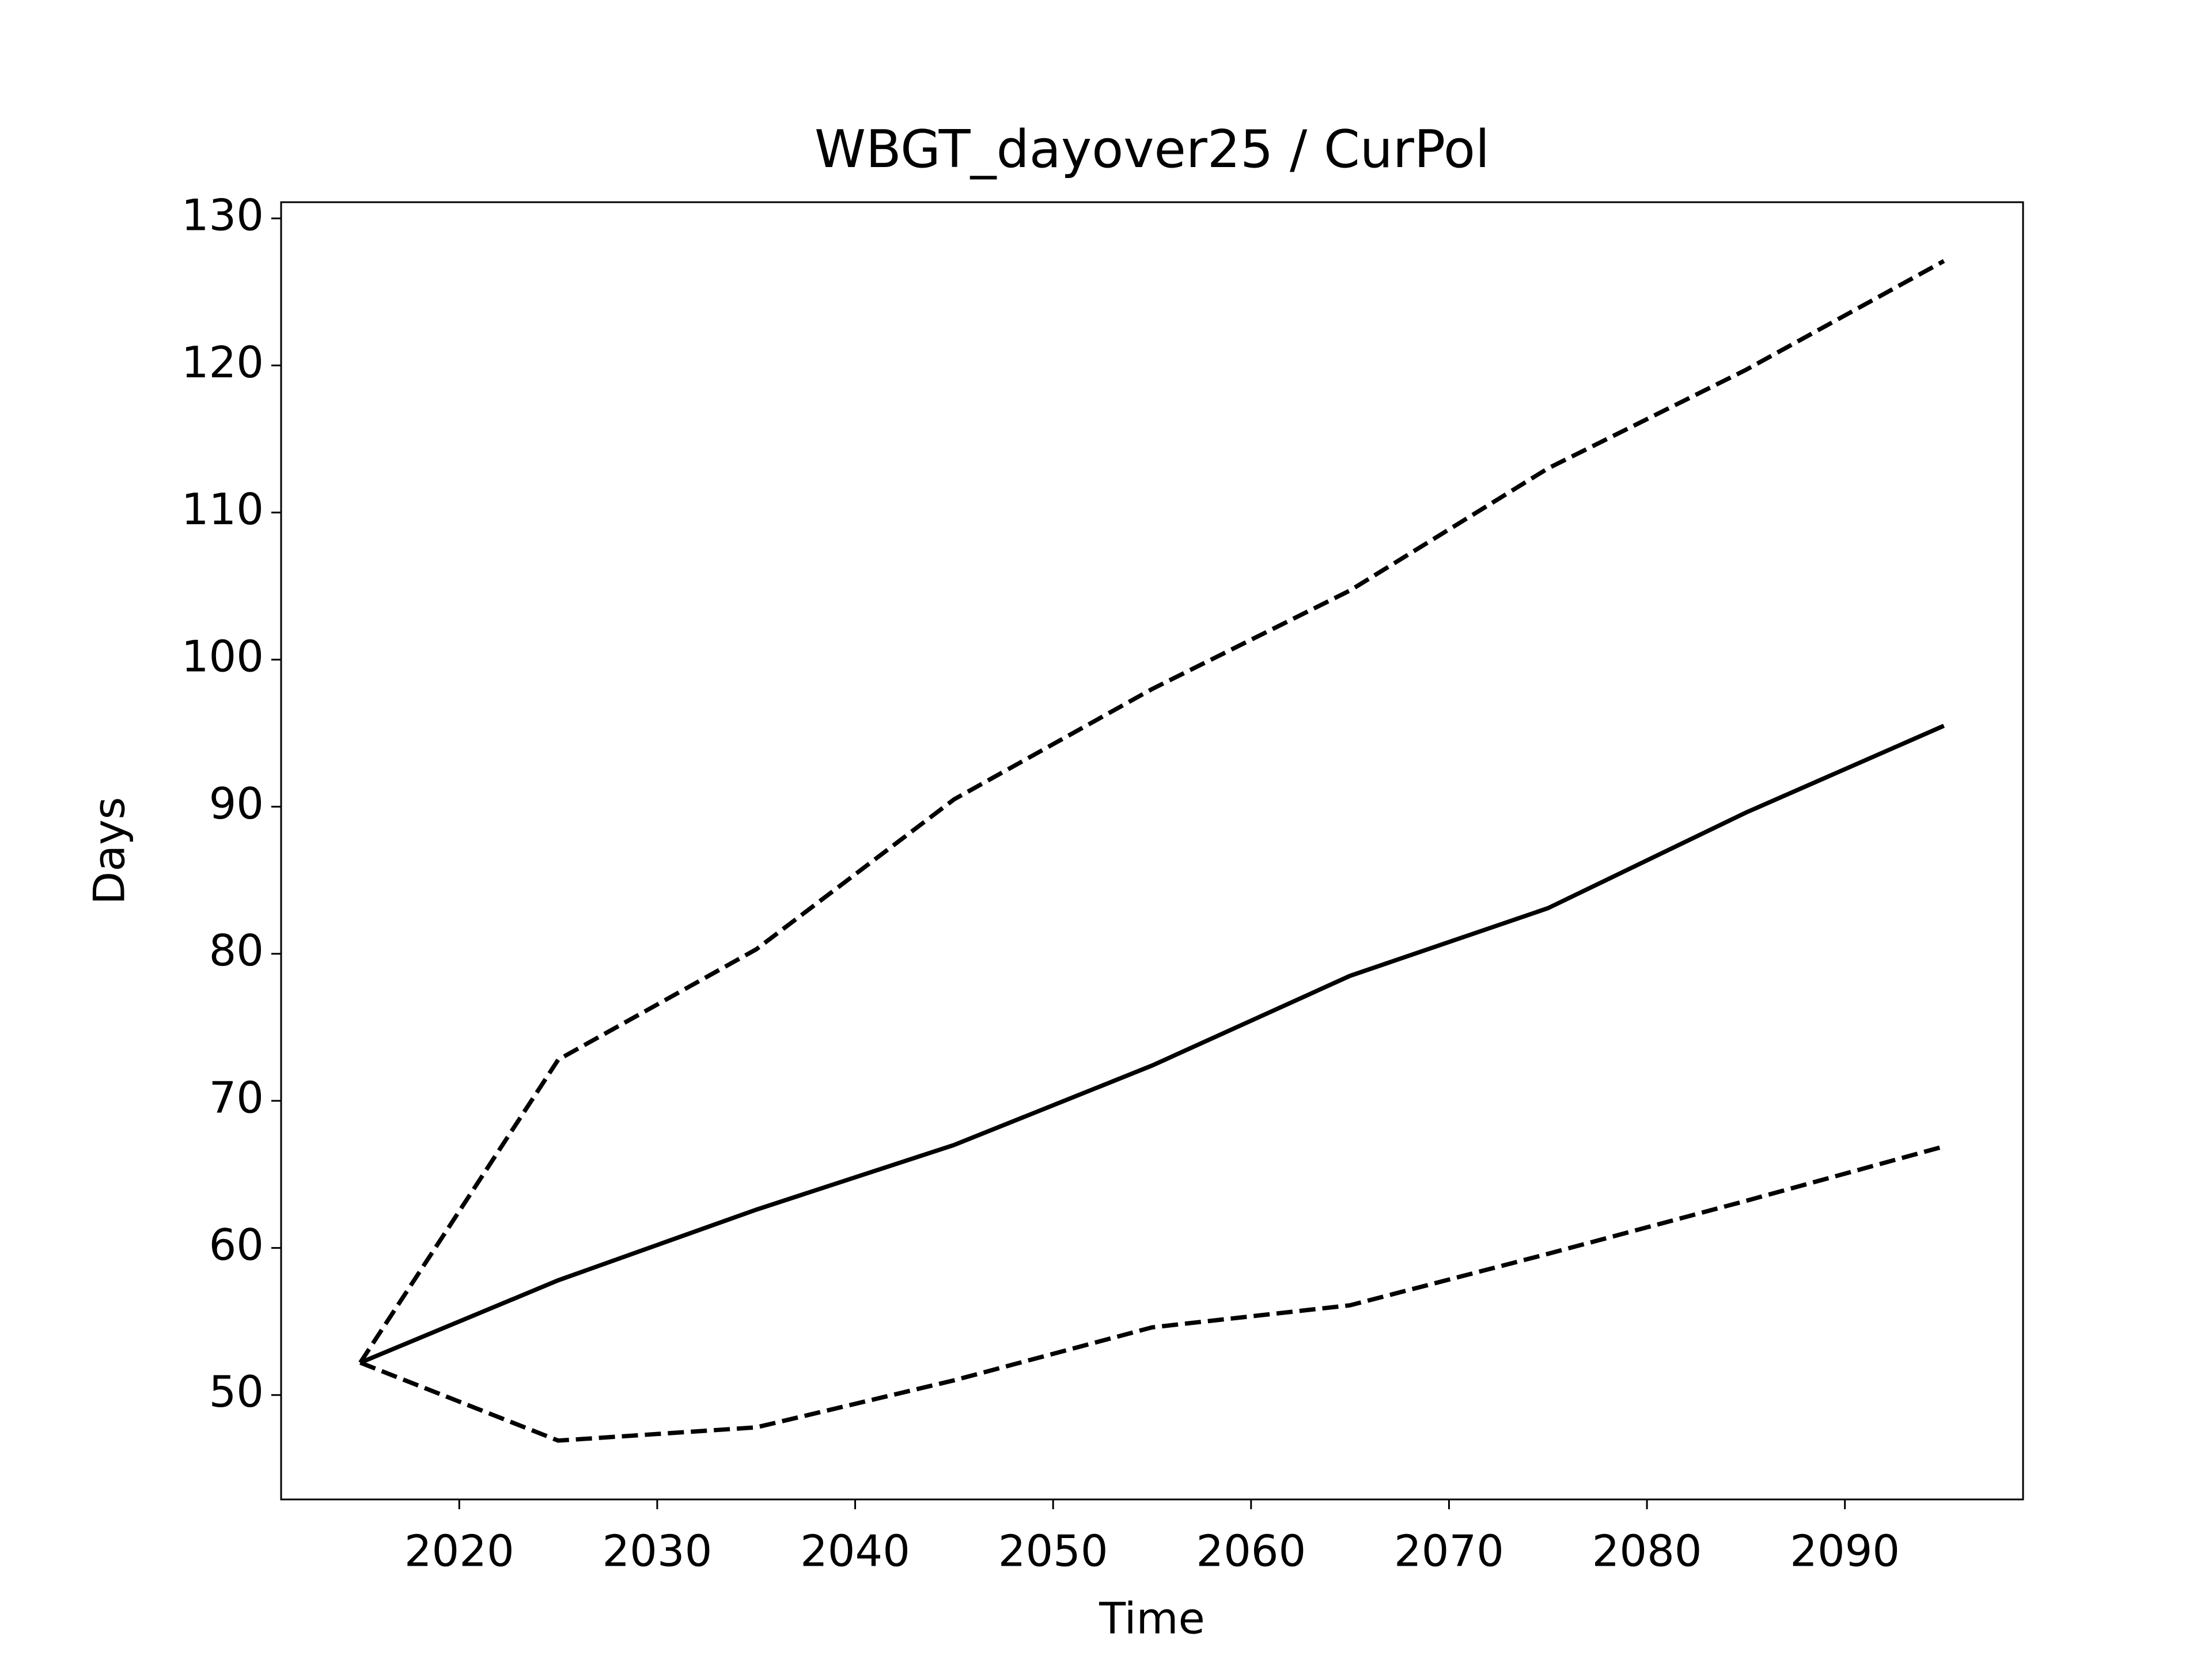 This screenshot has width=2212, height=1659. What do you see at coordinates (1845, 1551) in the screenshot?
I see `x-tick-label: 2090` at bounding box center [1845, 1551].